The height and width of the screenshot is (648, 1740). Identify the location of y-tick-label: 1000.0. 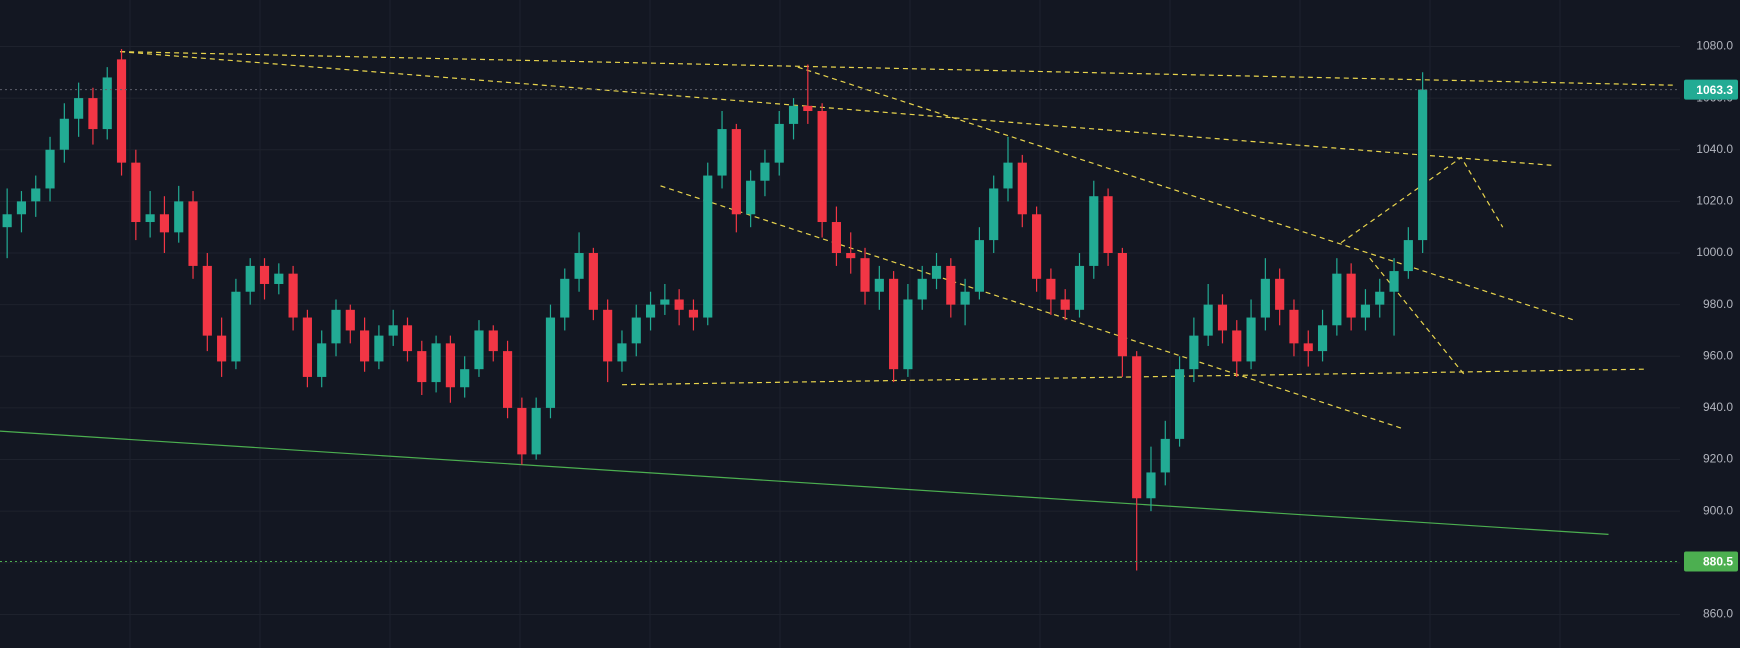
(1714, 252).